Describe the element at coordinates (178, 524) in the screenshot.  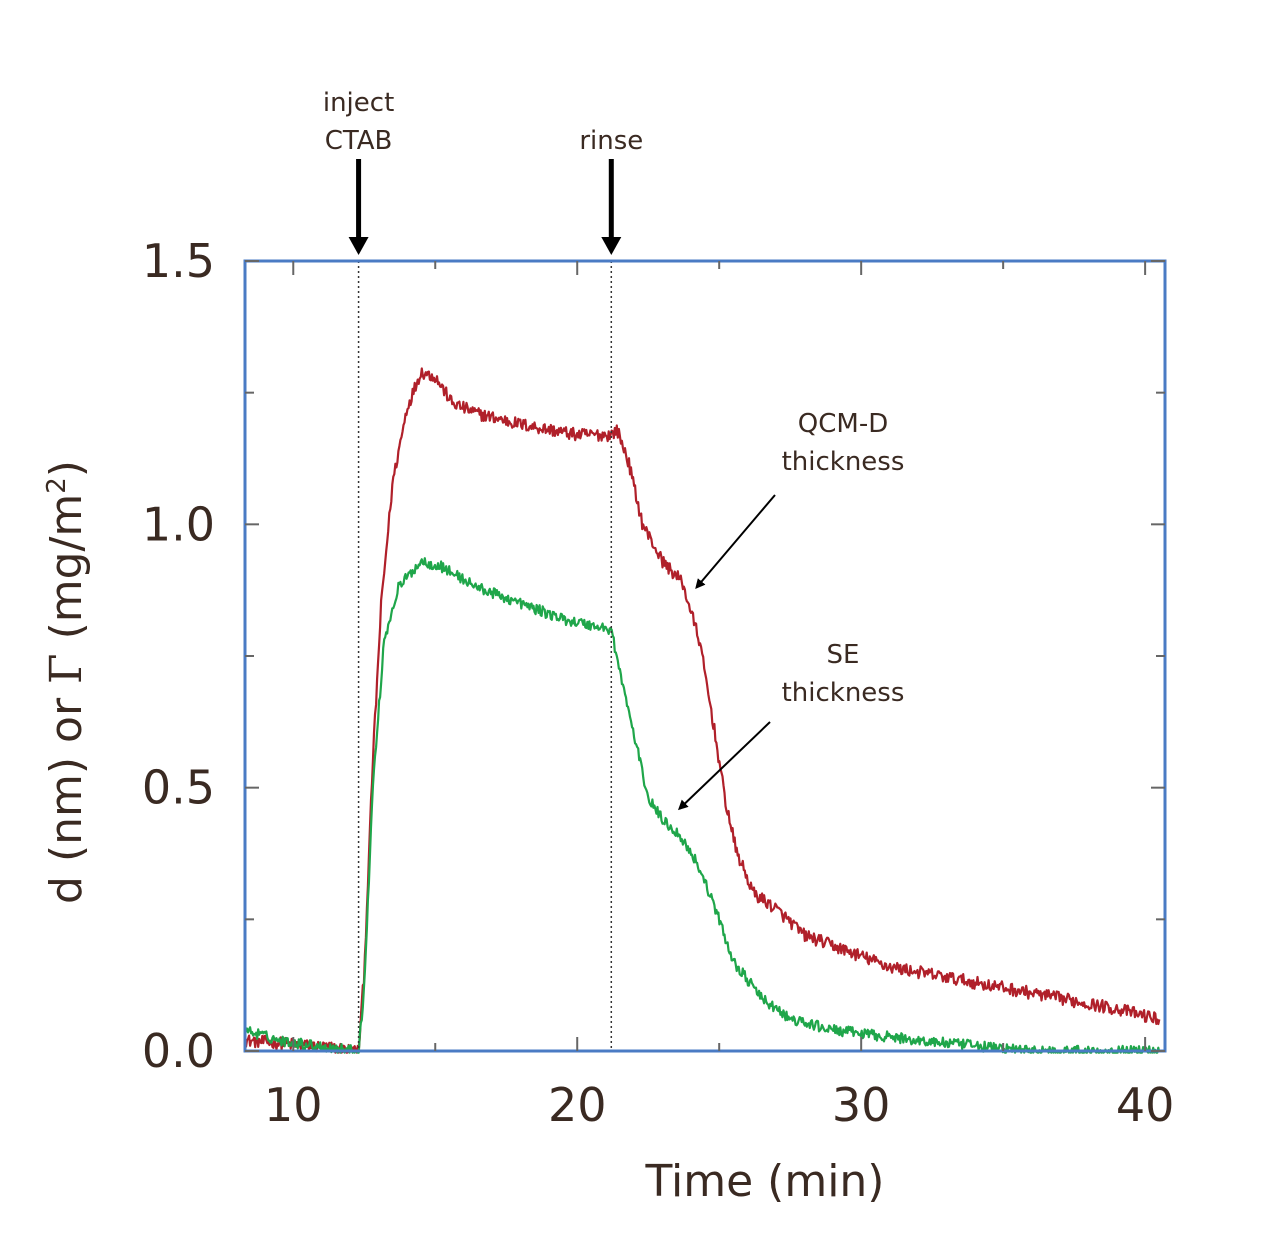
I see `y-tick-label: 1.0` at that location.